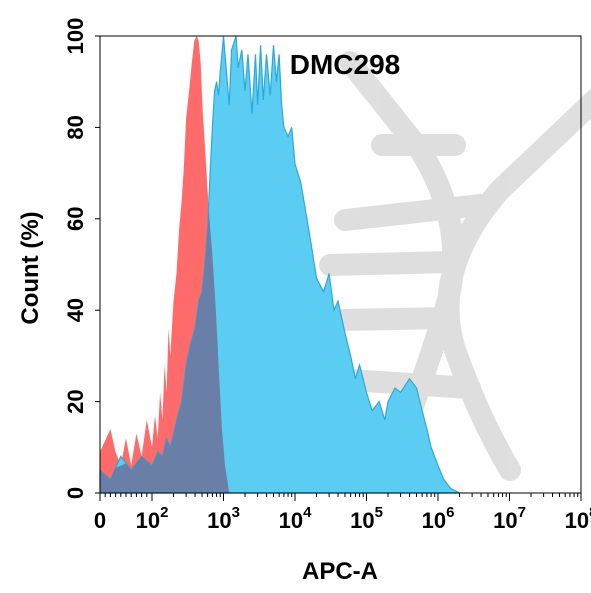 This screenshot has height=593, width=591. What do you see at coordinates (75, 36) in the screenshot?
I see `y-tick-label: 100` at bounding box center [75, 36].